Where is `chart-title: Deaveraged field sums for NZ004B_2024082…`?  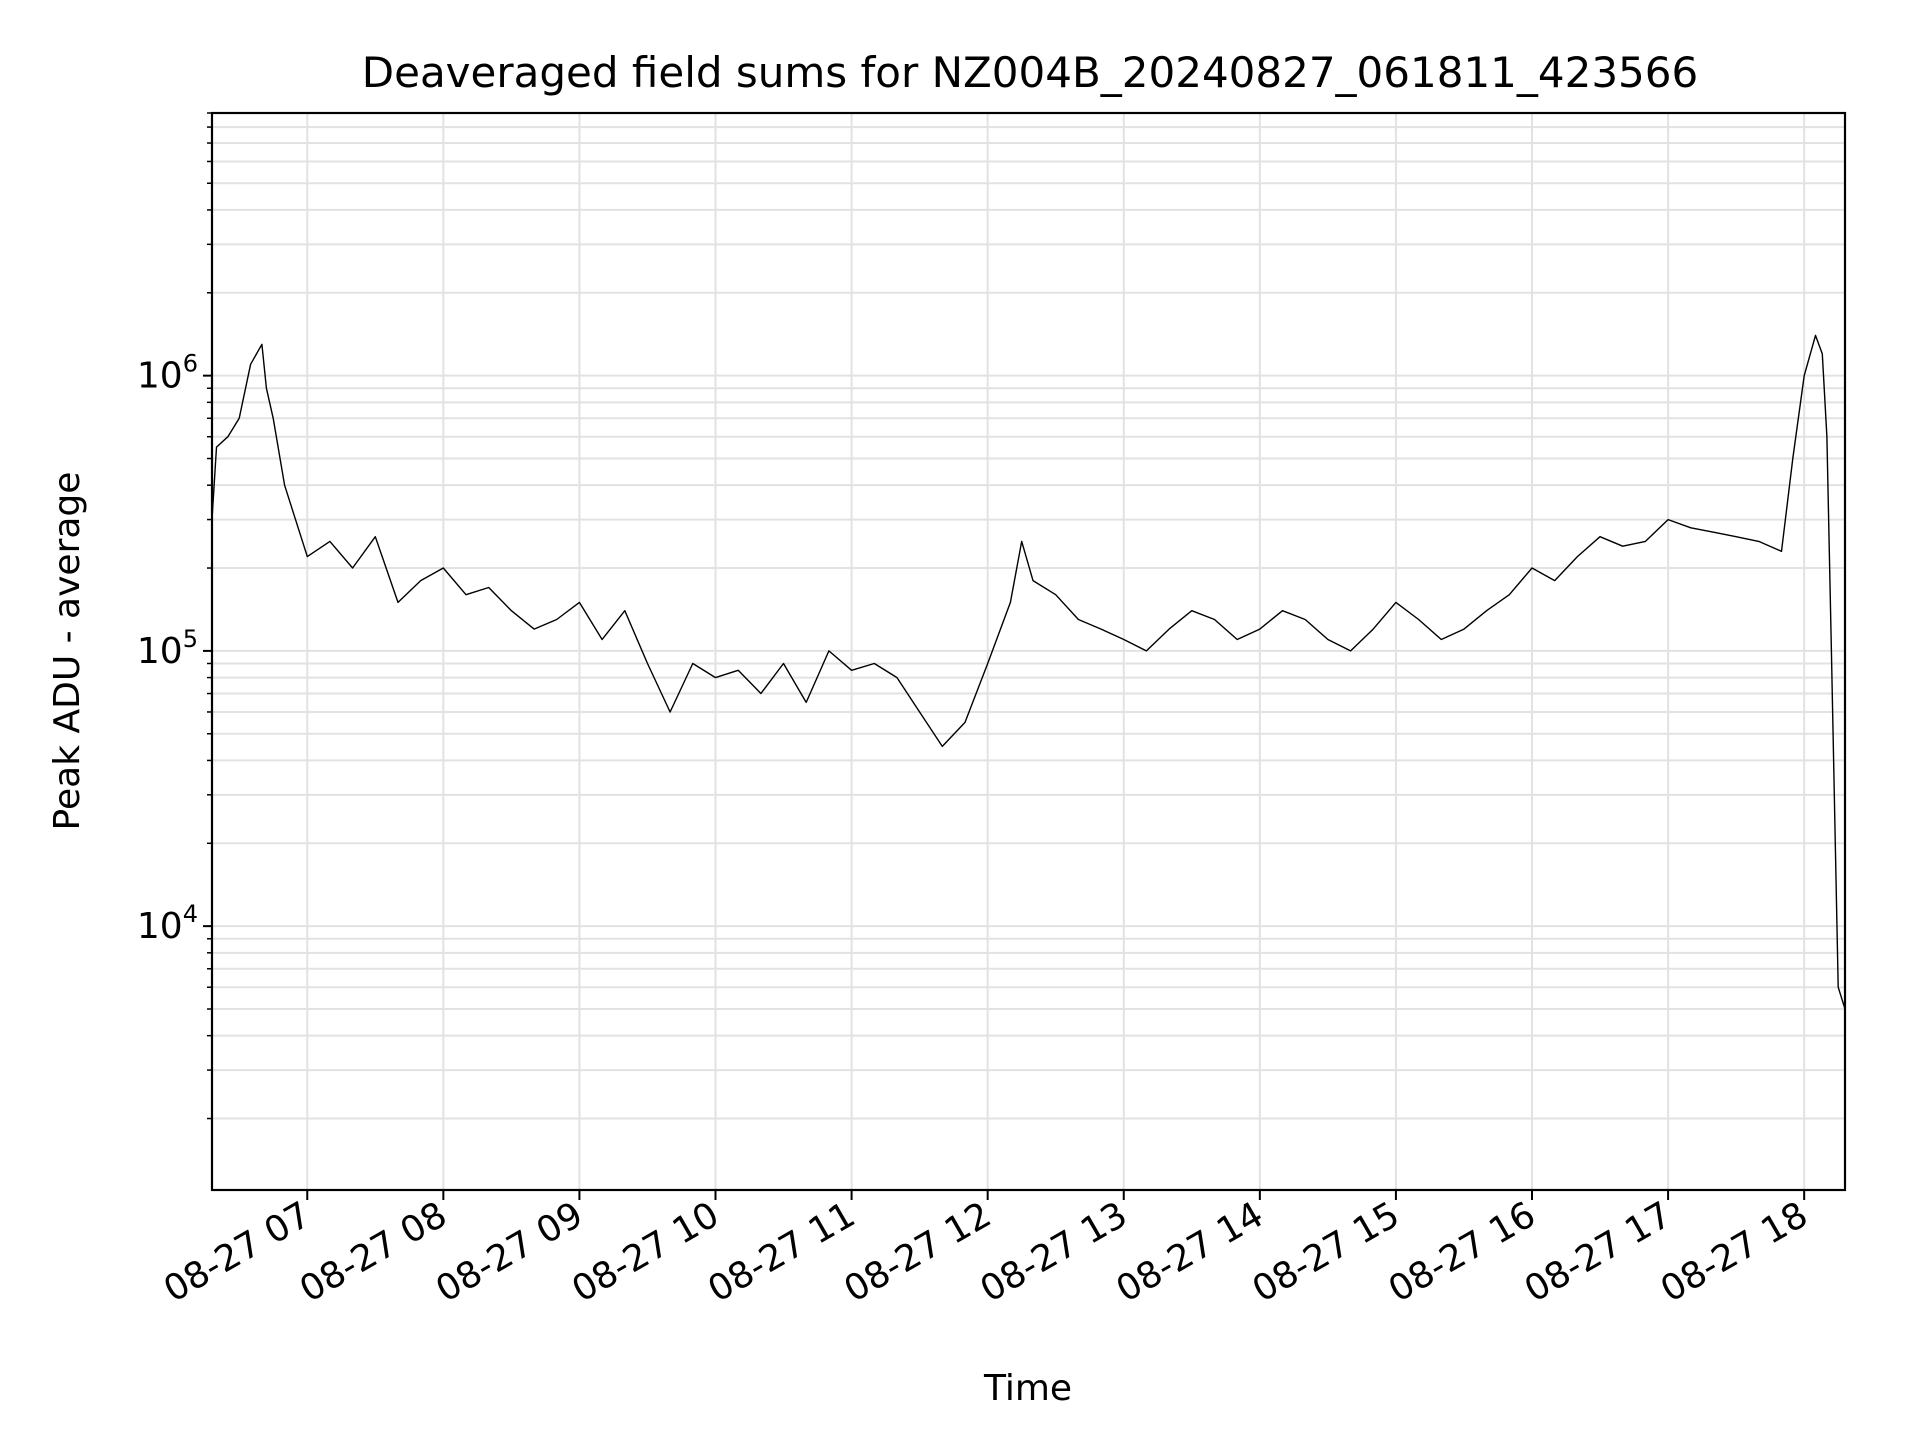 chart-title: Deaveraged field sums for NZ004B_2024082… is located at coordinates (1030, 72).